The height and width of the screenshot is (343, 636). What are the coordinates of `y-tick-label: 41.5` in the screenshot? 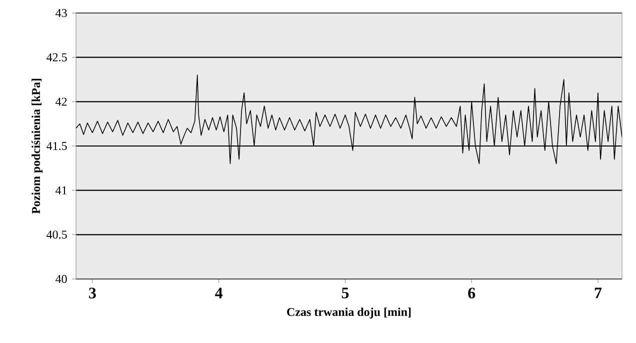 It's located at (56, 146).